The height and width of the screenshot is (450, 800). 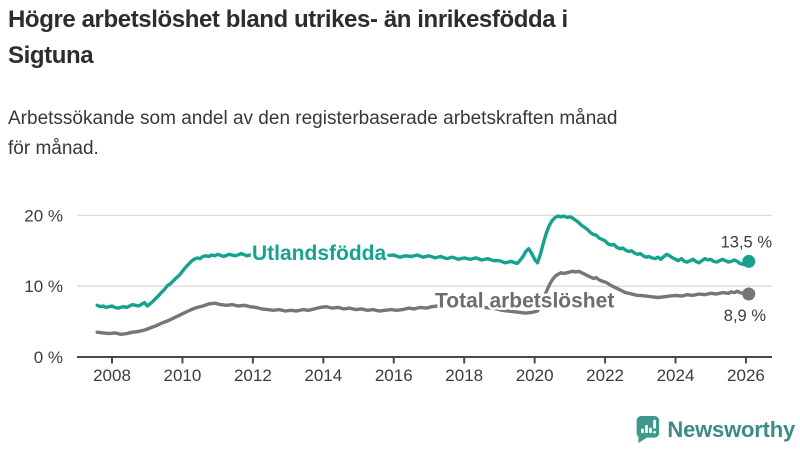 What do you see at coordinates (51, 55) in the screenshot?
I see `page-title-line2: Sigtuna` at bounding box center [51, 55].